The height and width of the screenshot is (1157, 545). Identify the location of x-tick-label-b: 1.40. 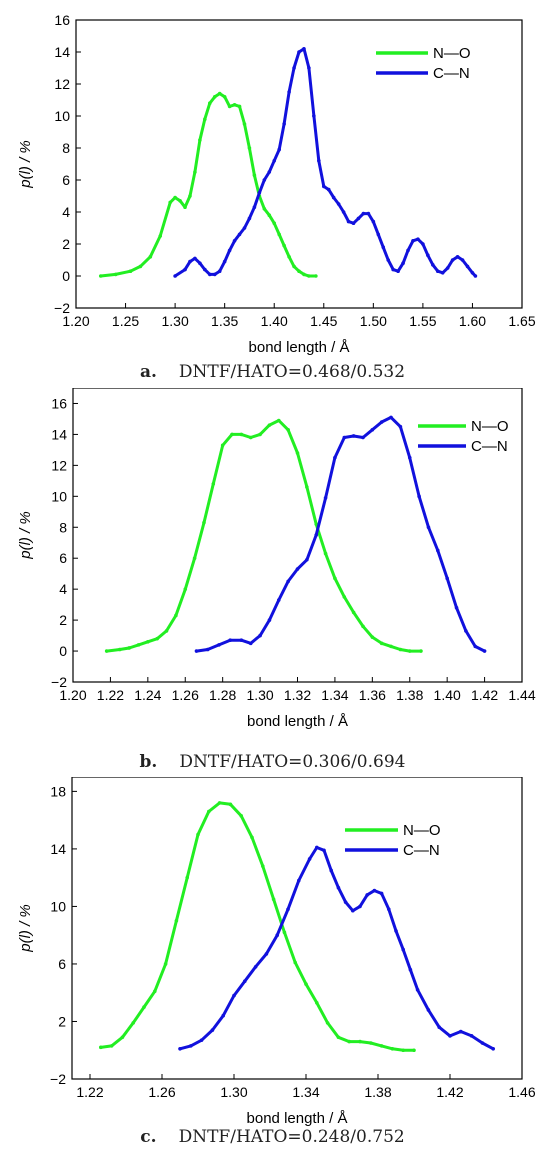
(447, 695).